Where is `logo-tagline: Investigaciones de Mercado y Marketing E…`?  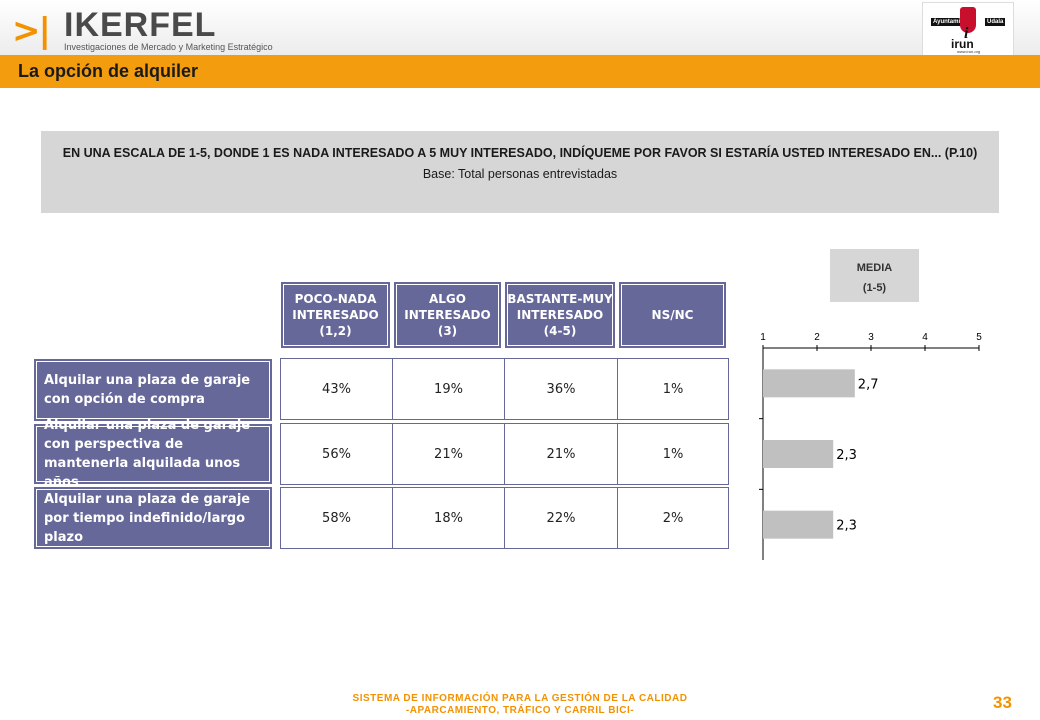 logo-tagline: Investigaciones de Mercado y Marketing E… is located at coordinates (168, 47).